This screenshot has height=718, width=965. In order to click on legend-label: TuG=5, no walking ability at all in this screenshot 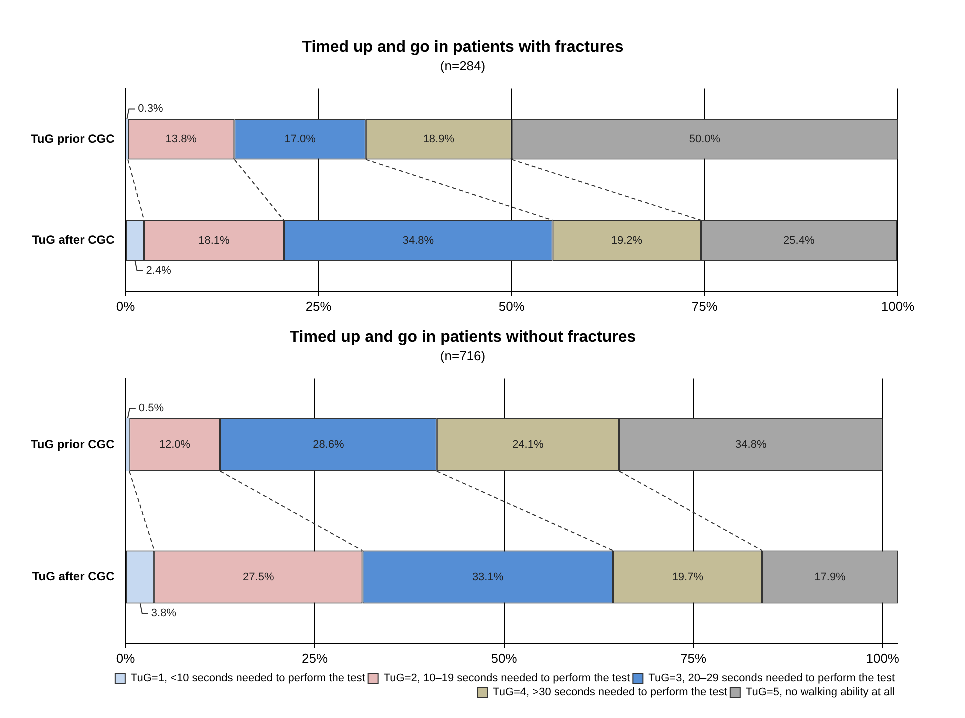, I will do `click(821, 692)`.